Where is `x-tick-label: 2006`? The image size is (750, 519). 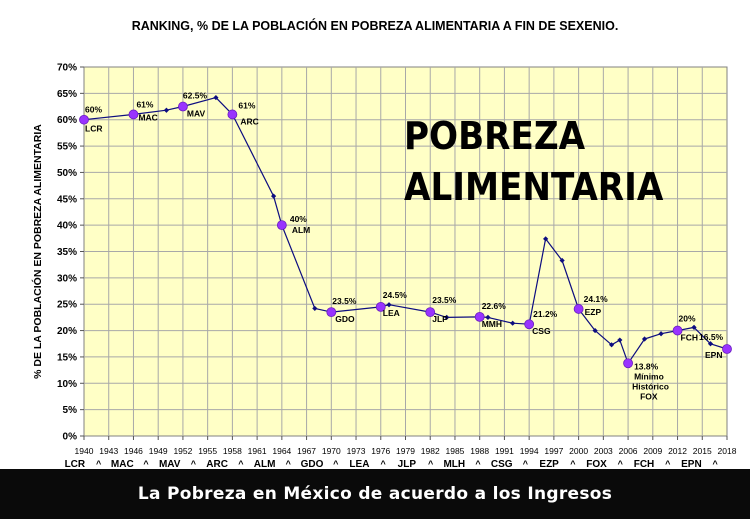 x-tick-label: 2006 is located at coordinates (628, 451).